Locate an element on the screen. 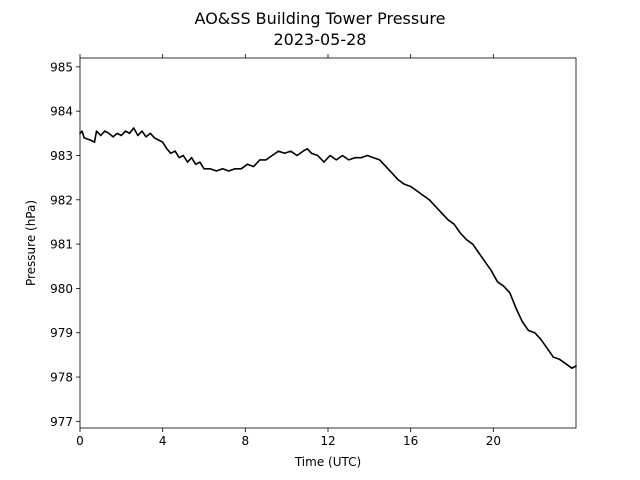  y-axis-label: Pressure (hPa) is located at coordinates (31, 243).